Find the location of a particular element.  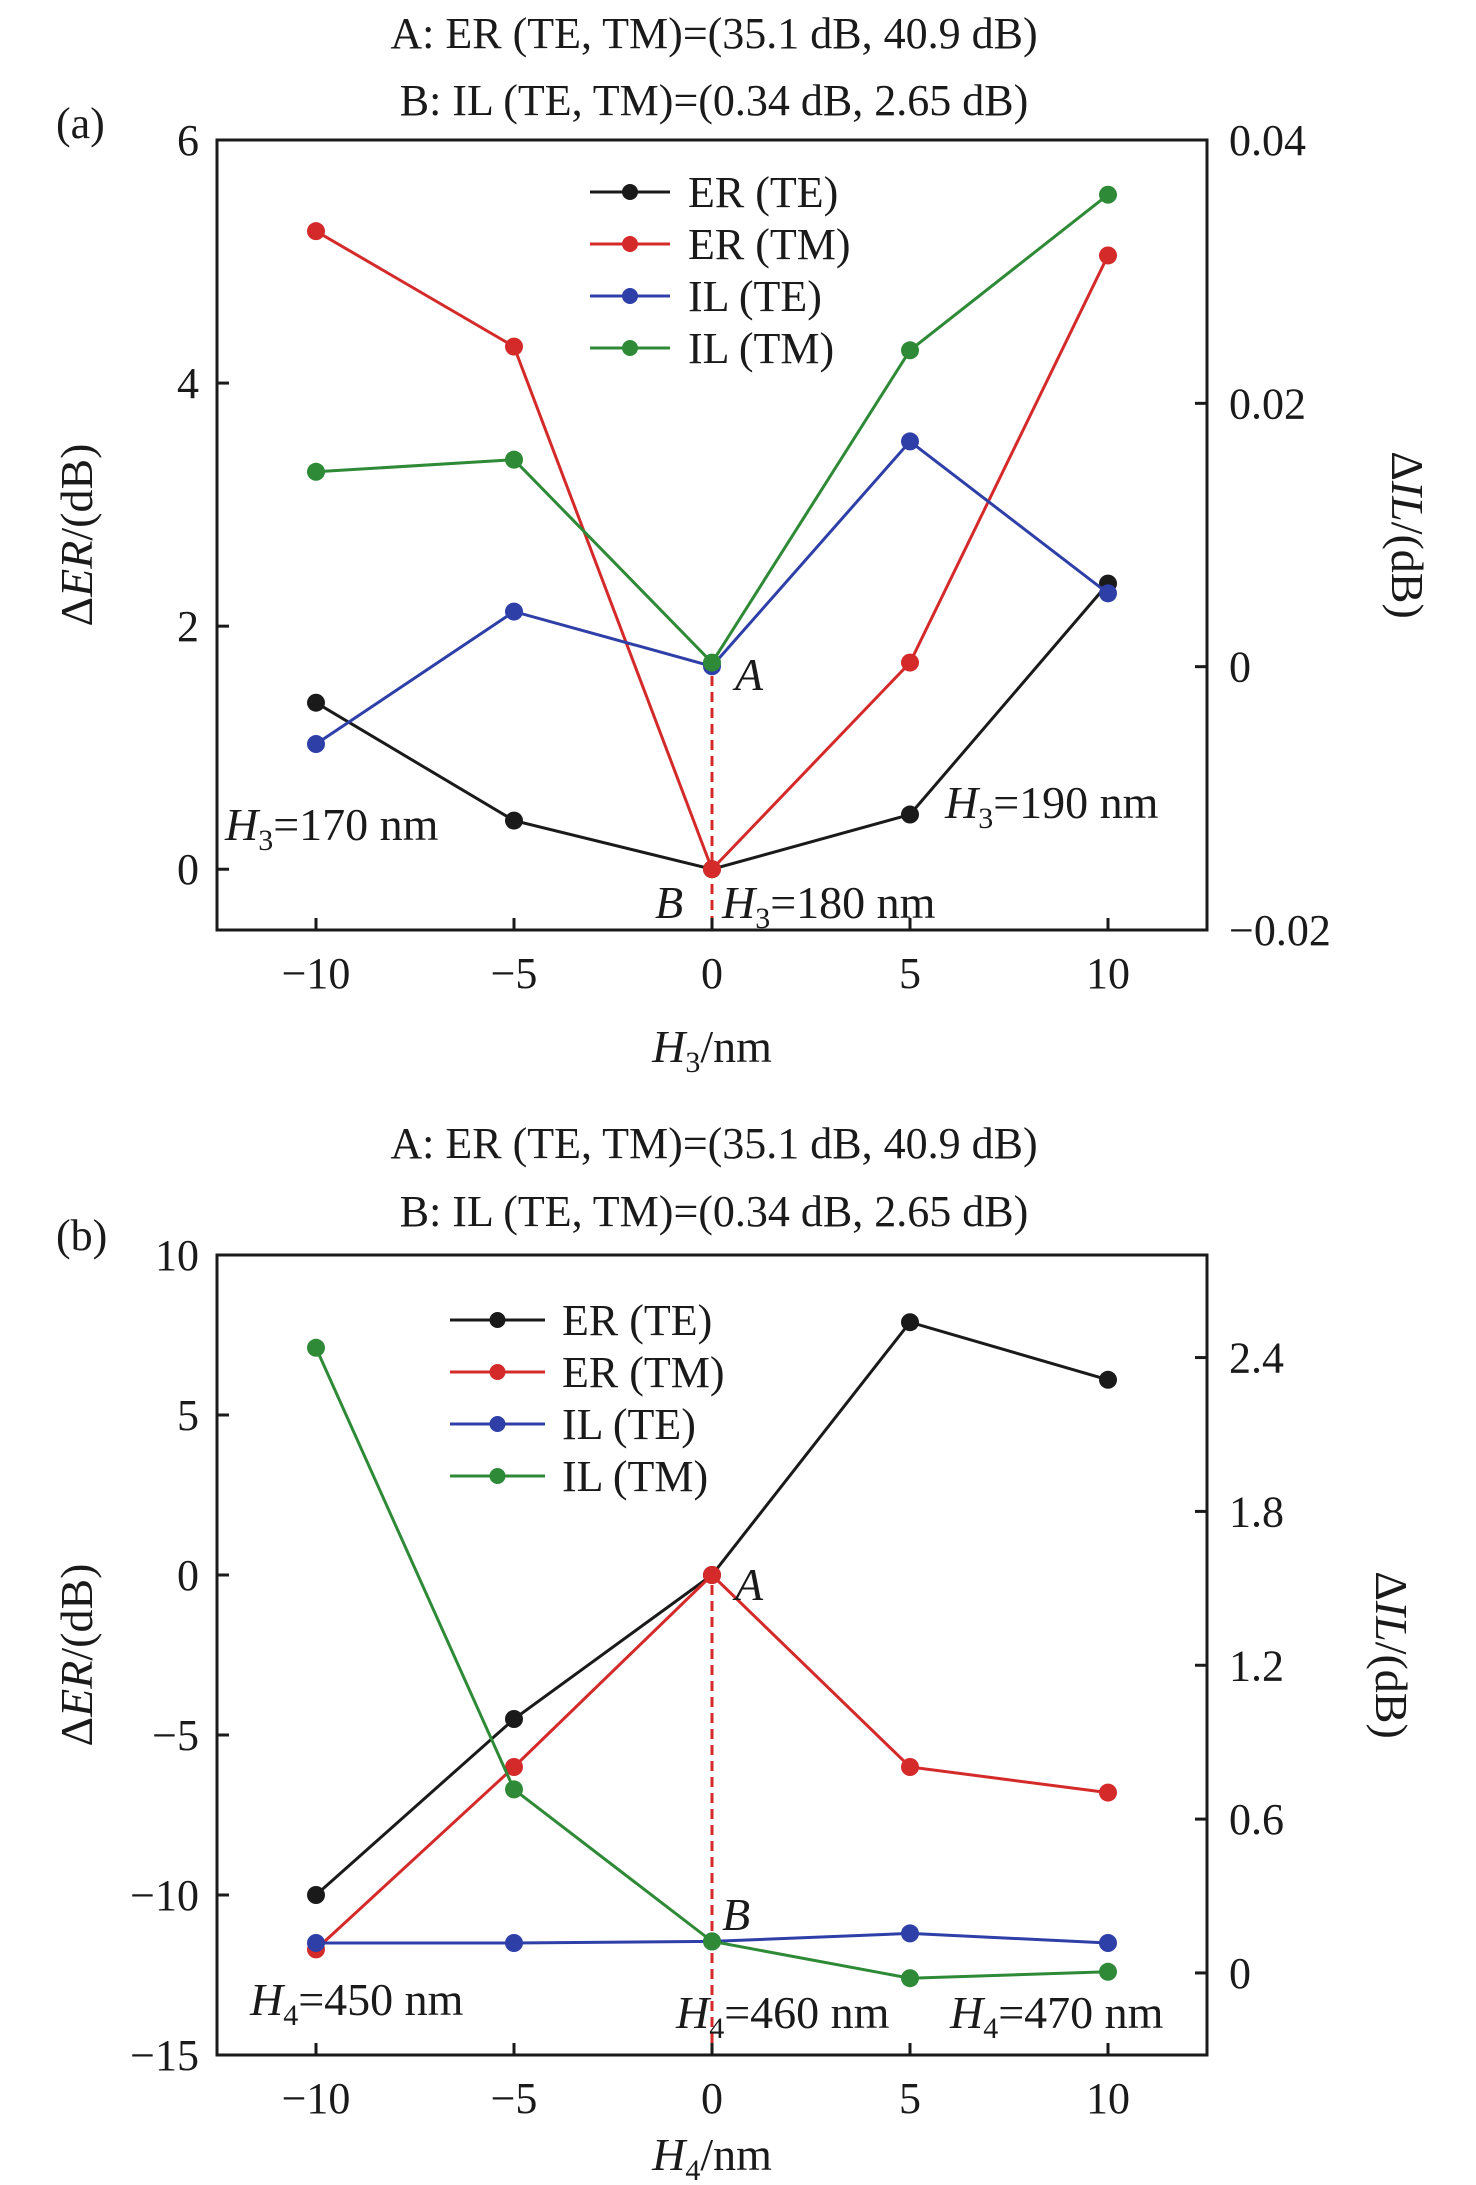

panel-a-right-ticks: −0.02 0 0.02 0.04 is located at coordinates (1263, 535).